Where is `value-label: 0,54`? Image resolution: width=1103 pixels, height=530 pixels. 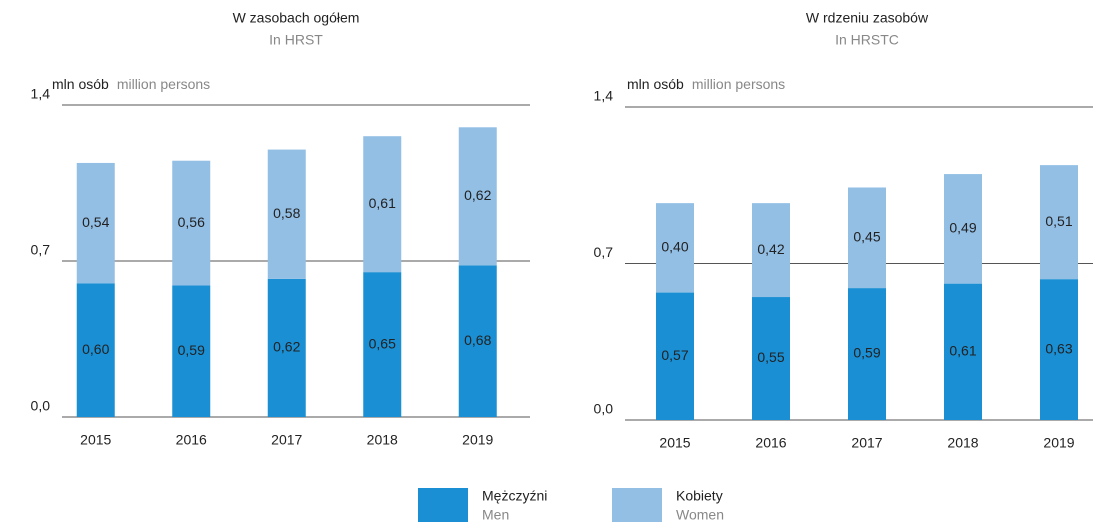
value-label: 0,54 is located at coordinates (95, 222).